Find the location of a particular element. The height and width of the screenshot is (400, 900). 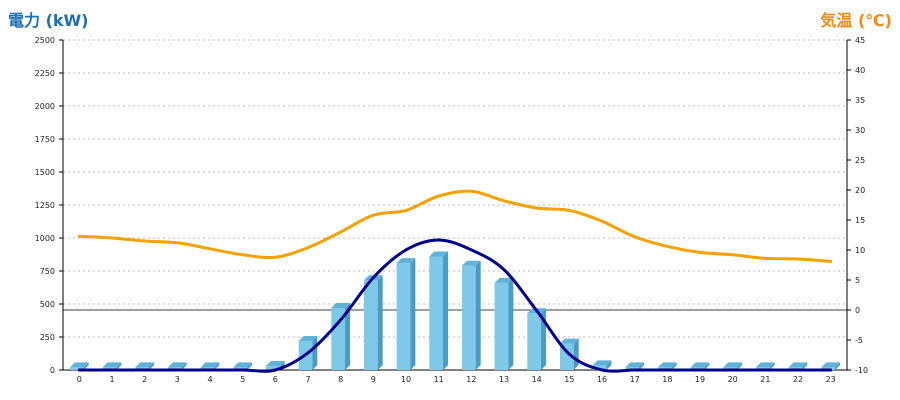

right-tick-label: 30 is located at coordinates (860, 130).